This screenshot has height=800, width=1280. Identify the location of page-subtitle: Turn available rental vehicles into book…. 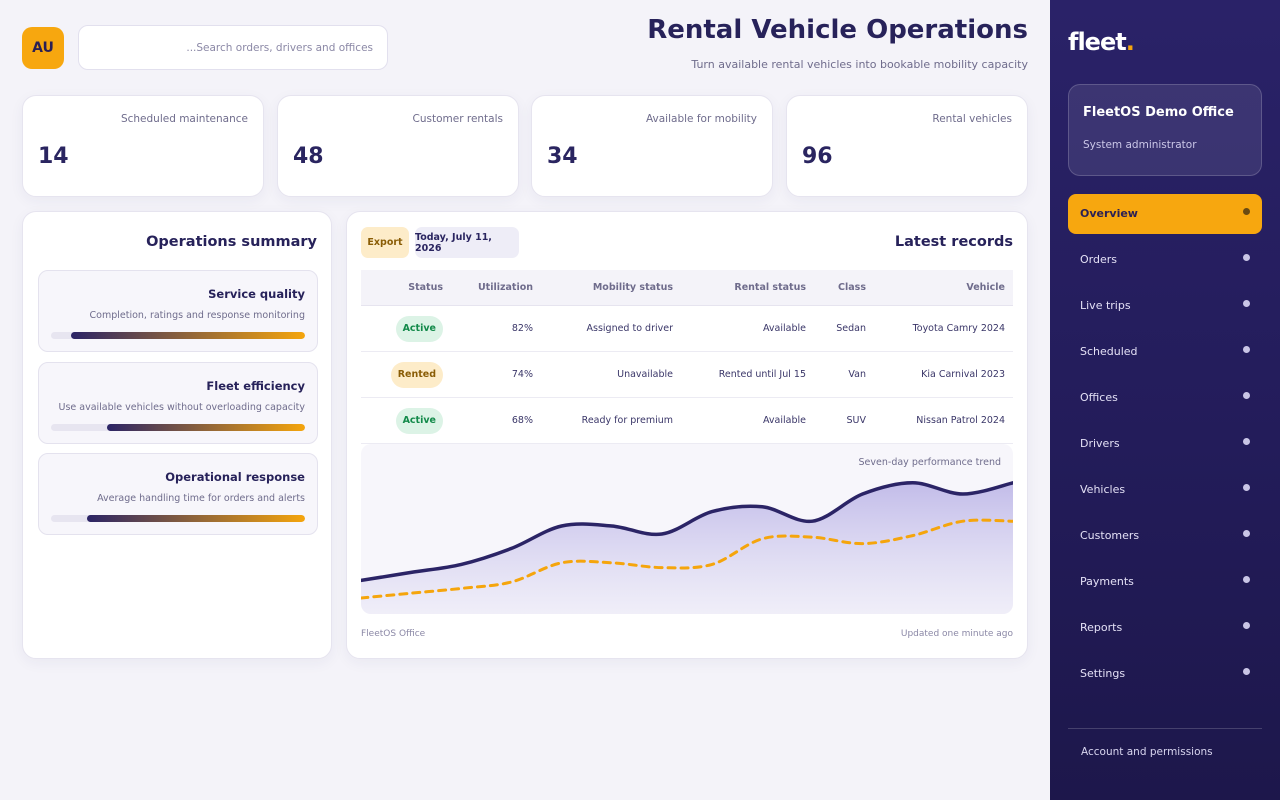
(859, 64).